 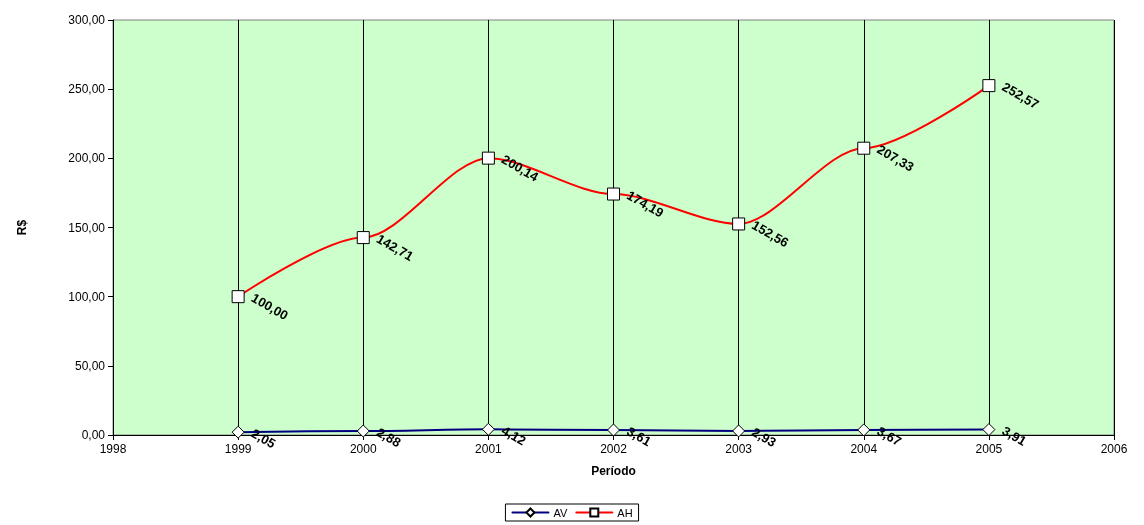 I want to click on x-tick-label: 2003, so click(x=739, y=449).